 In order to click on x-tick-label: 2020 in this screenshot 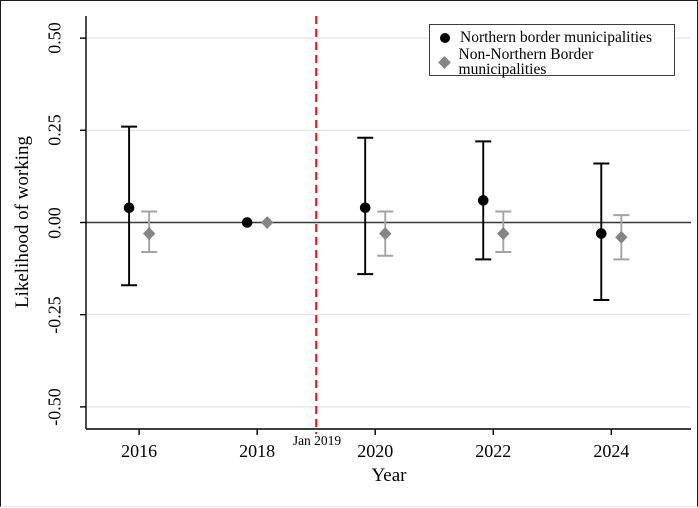, I will do `click(375, 451)`.